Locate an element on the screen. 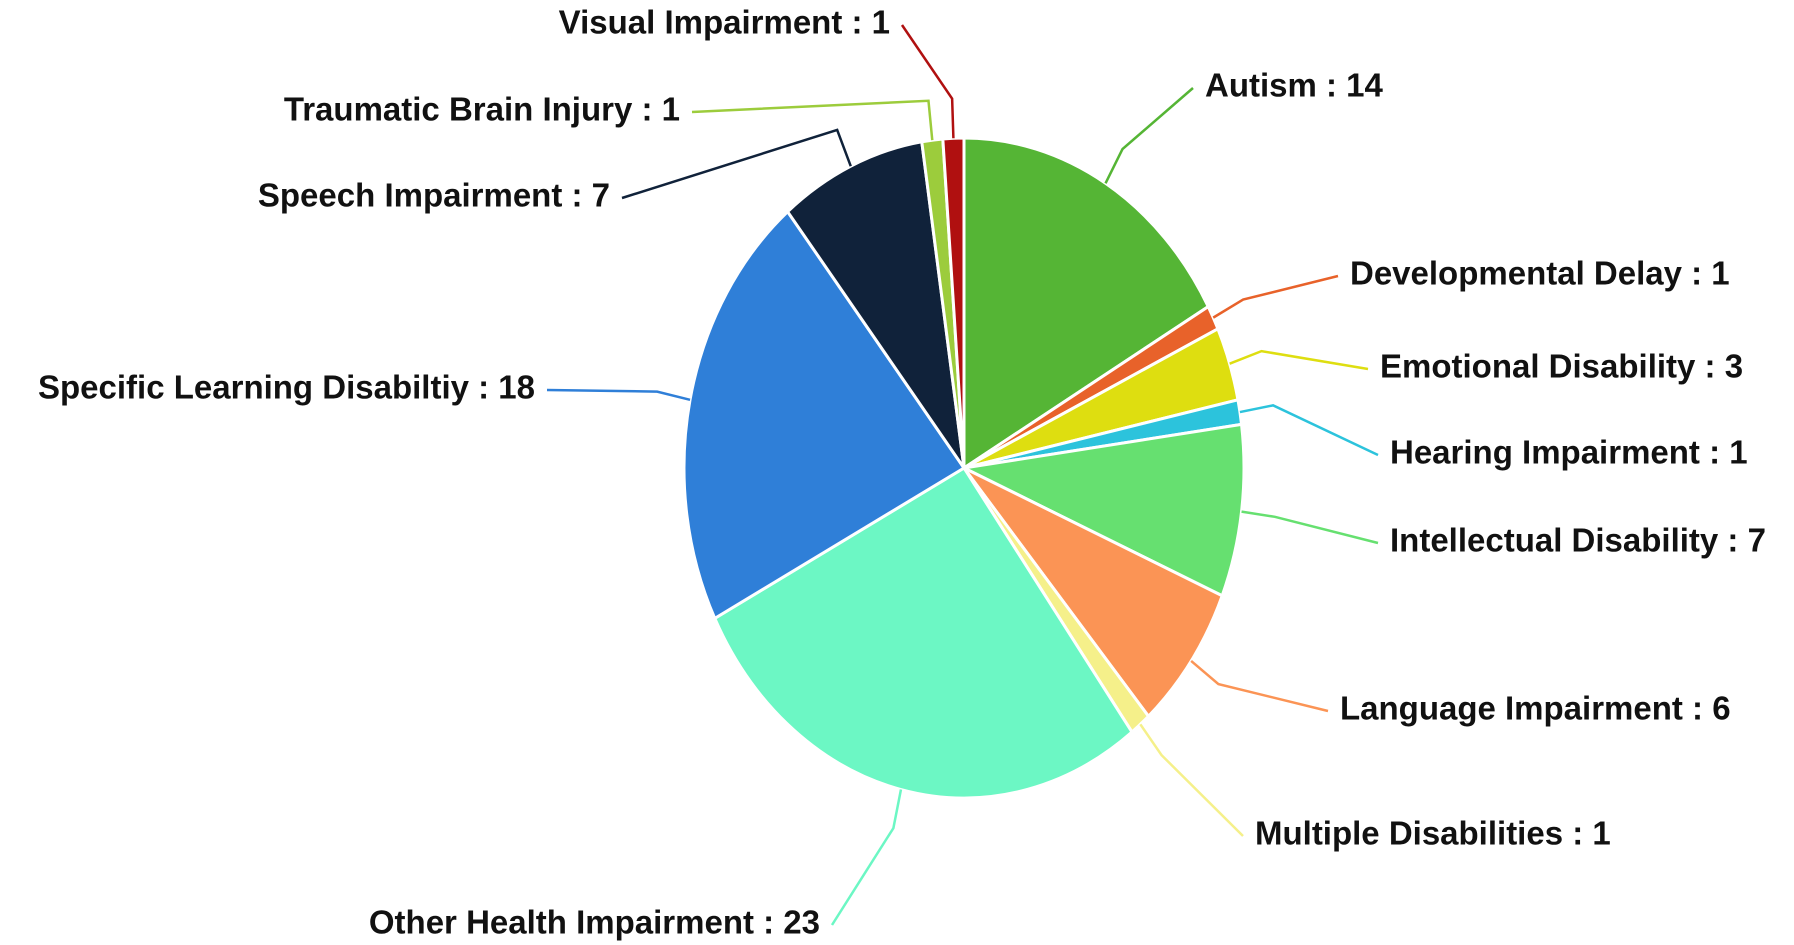  data-label: Language Impairment : 6 is located at coordinates (1535, 708).